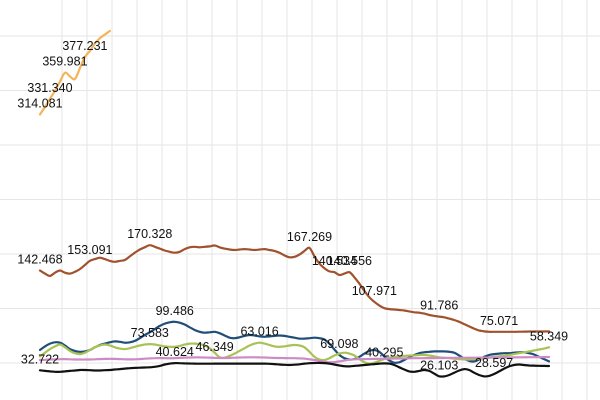 This screenshot has height=400, width=600. What do you see at coordinates (39, 103) in the screenshot?
I see `data-label: 314.081` at bounding box center [39, 103].